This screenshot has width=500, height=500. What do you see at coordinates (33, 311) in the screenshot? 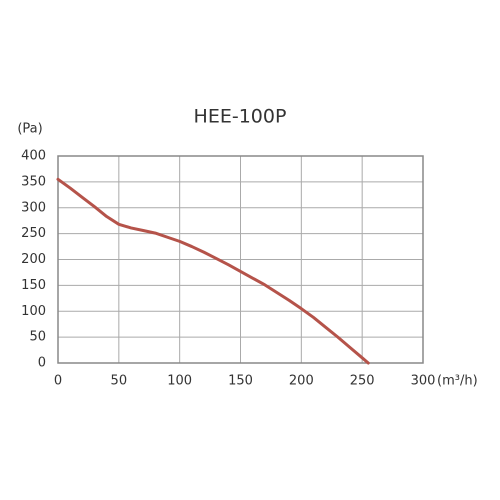
I see `y-tick-label: 100` at bounding box center [33, 311].